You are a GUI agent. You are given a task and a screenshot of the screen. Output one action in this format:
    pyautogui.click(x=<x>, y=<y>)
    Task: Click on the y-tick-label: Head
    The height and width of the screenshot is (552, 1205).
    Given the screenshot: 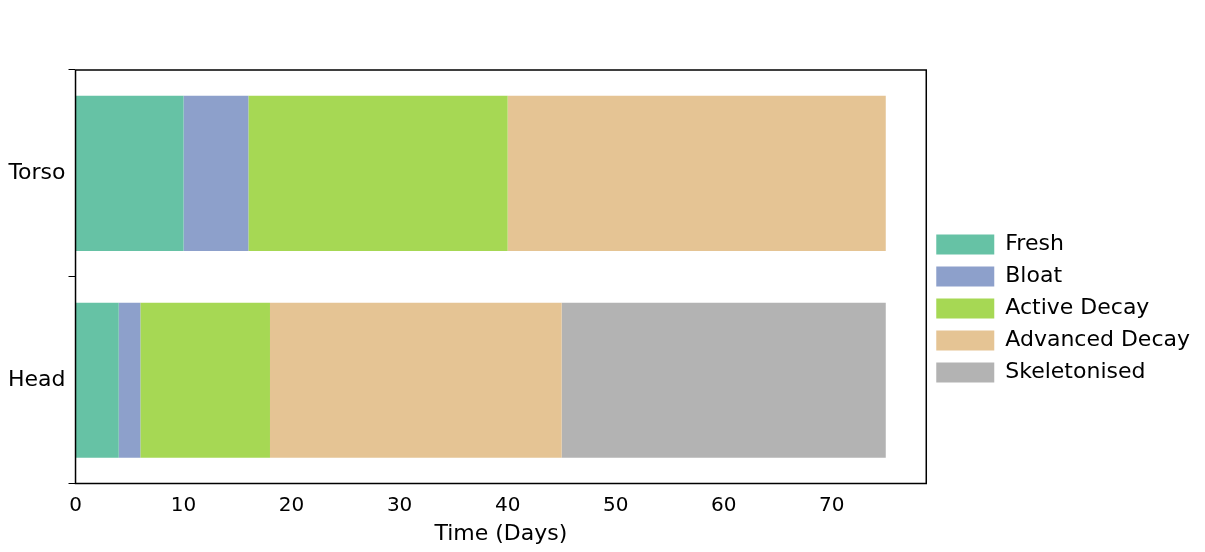 What is the action you would take?
    pyautogui.click(x=36, y=378)
    